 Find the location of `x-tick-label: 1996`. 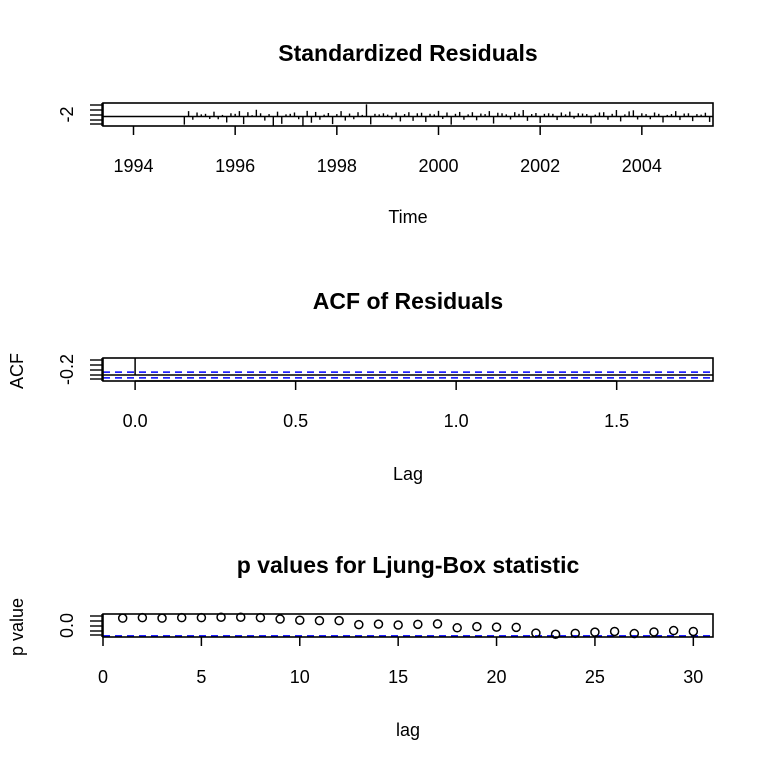

x-tick-label: 1996 is located at coordinates (235, 166).